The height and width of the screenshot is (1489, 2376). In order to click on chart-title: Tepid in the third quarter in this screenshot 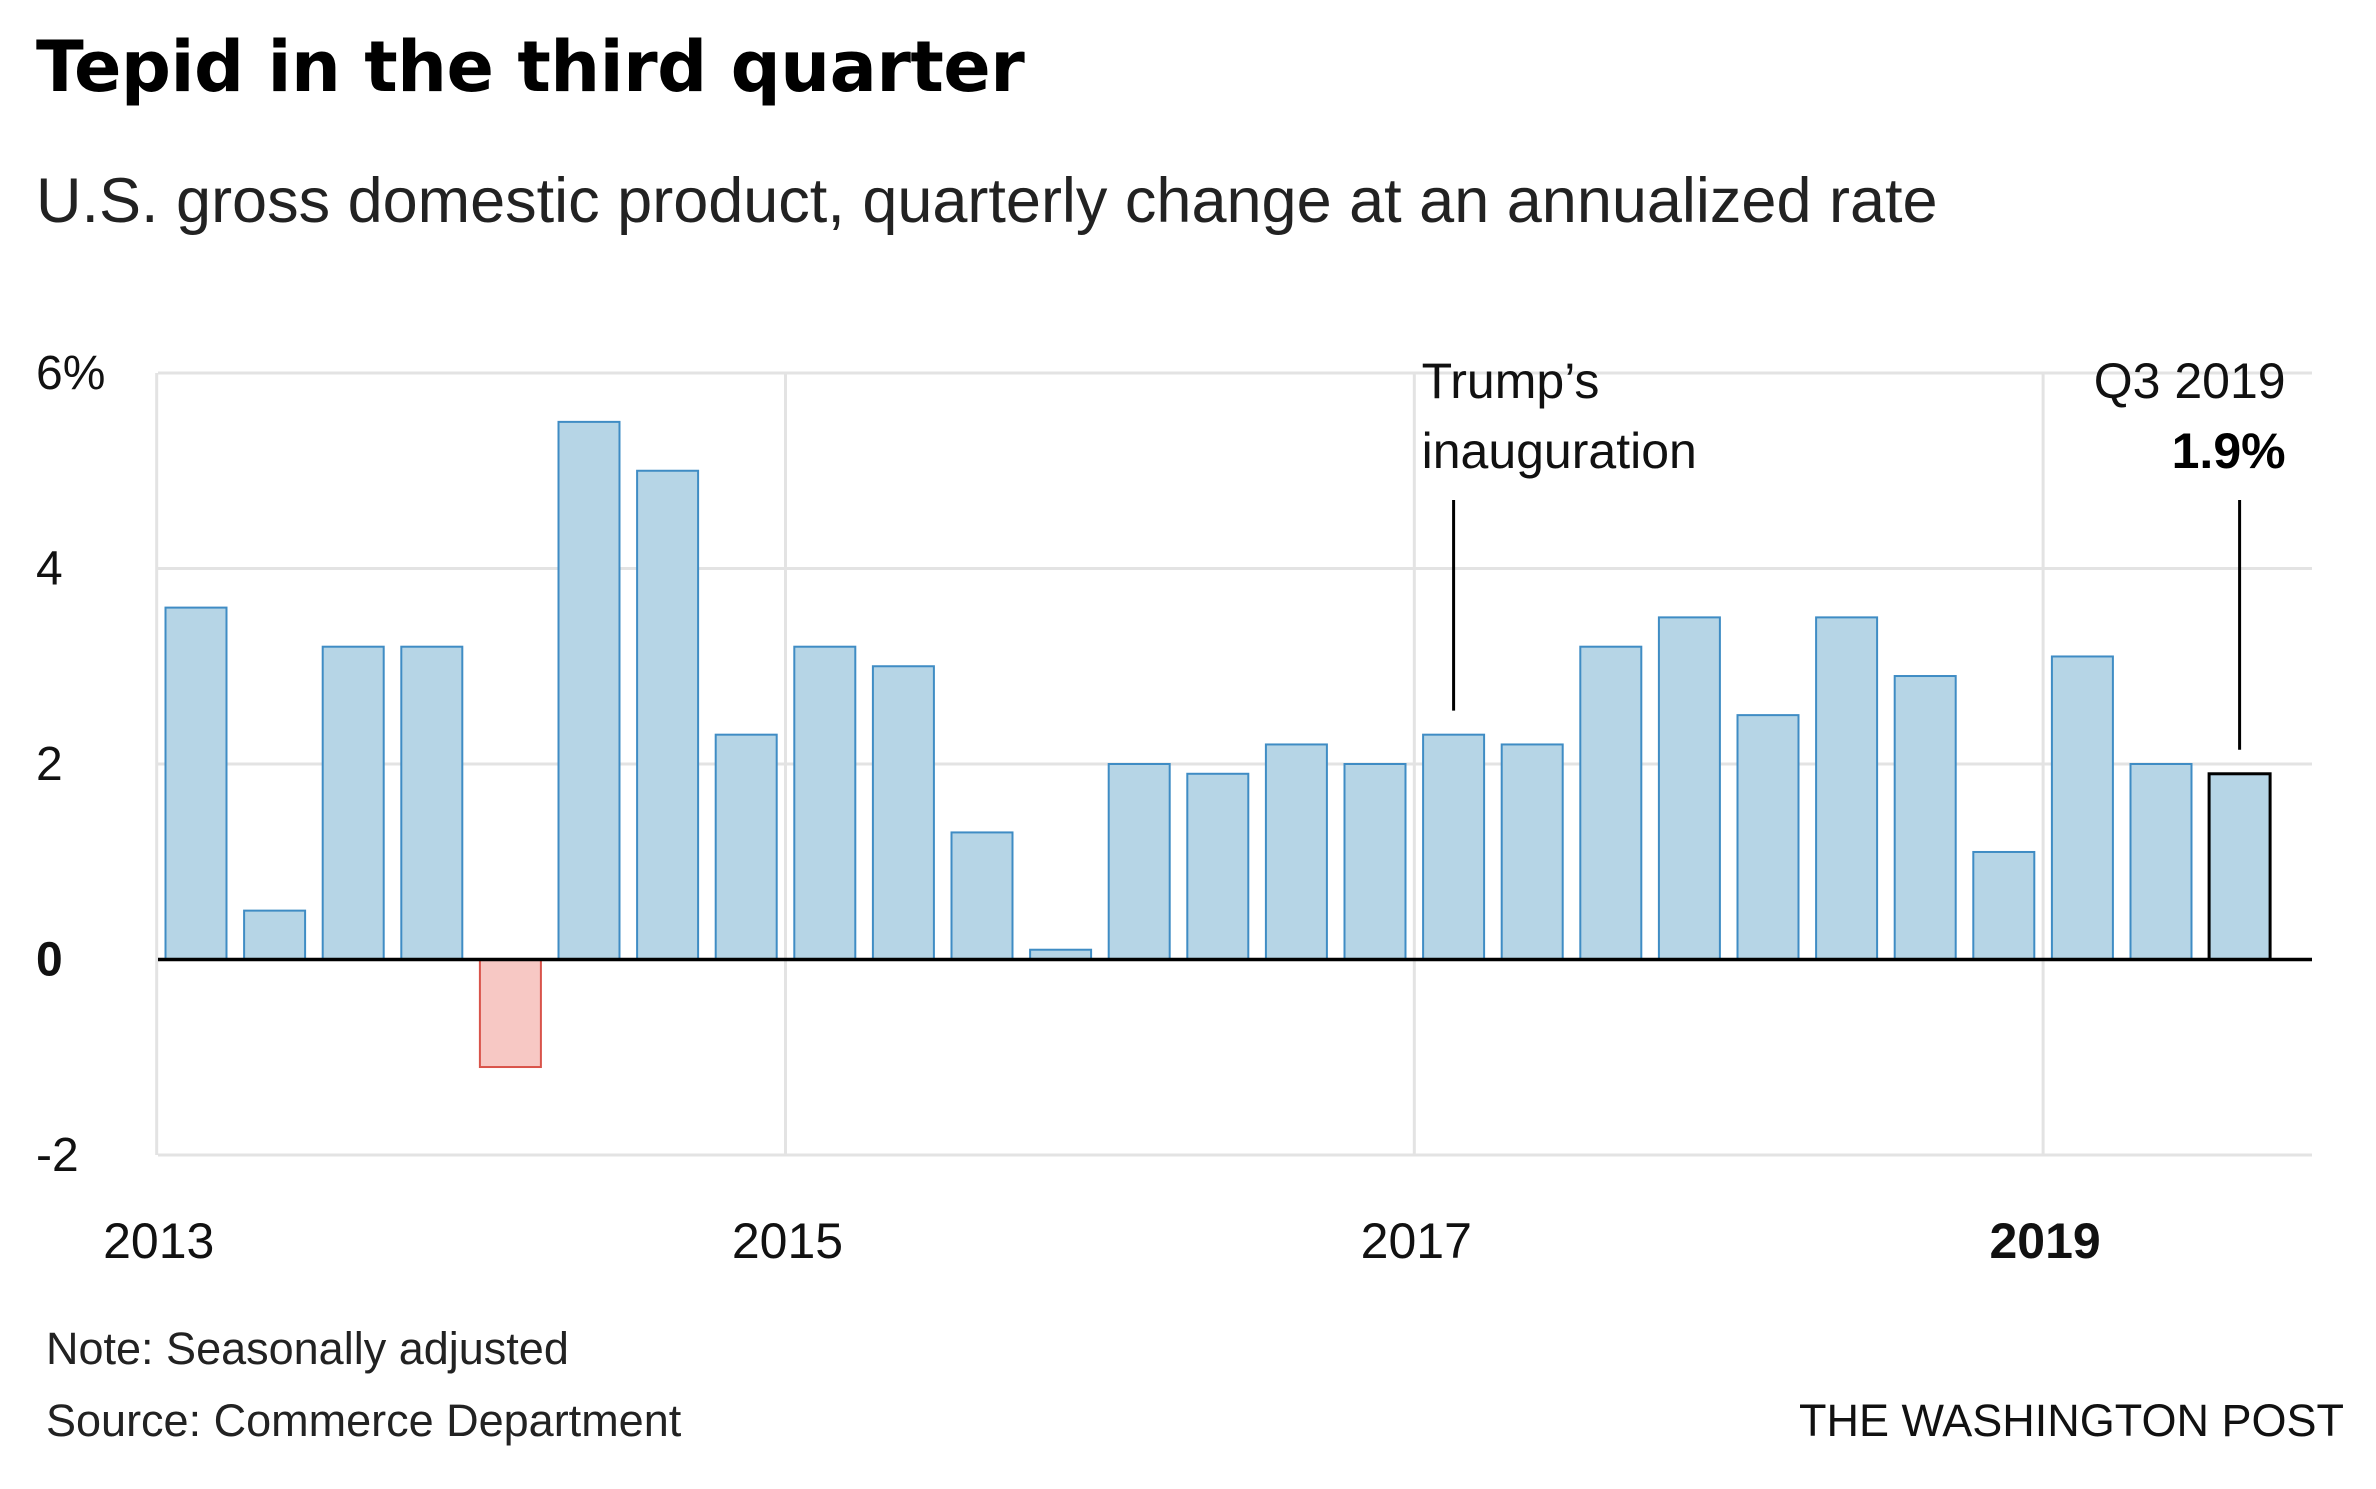, I will do `click(530, 67)`.